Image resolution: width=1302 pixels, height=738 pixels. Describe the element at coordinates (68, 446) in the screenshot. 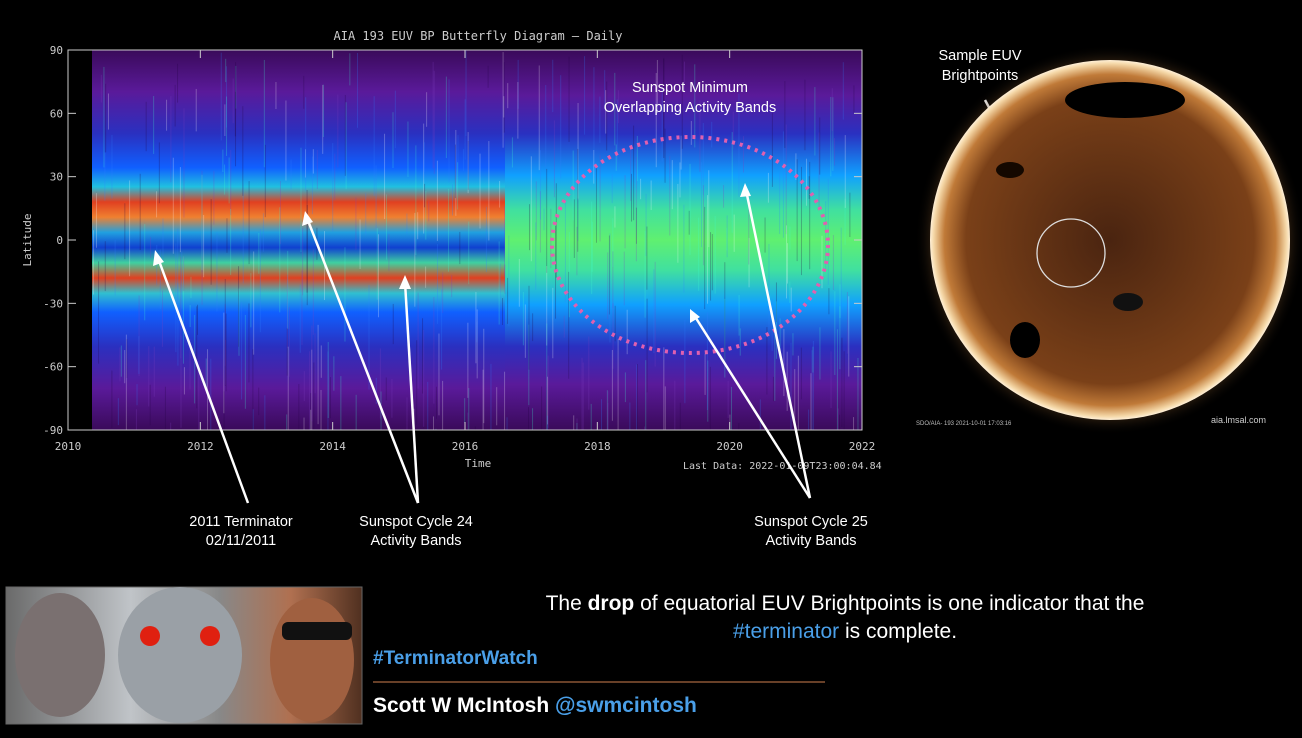

I see `x-tick-label: 2010` at that location.